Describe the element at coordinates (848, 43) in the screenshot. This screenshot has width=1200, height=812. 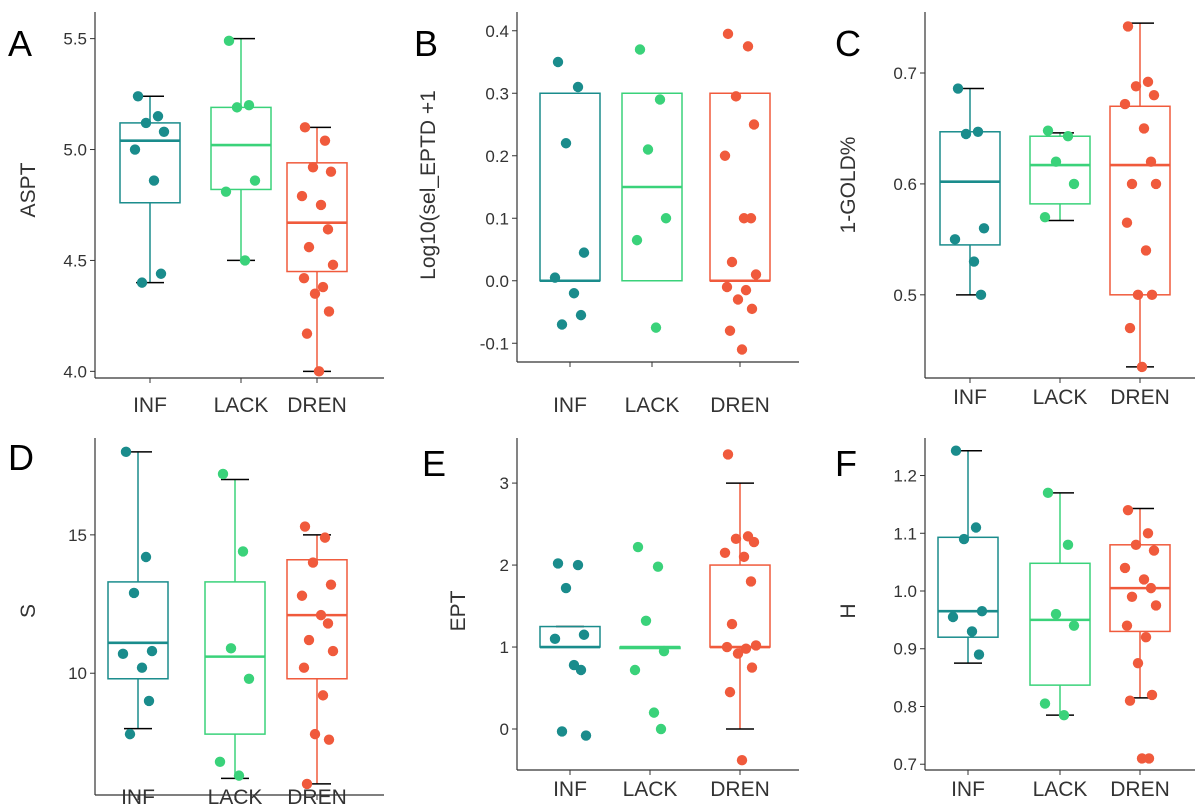
I see `panel-label-c: C` at that location.